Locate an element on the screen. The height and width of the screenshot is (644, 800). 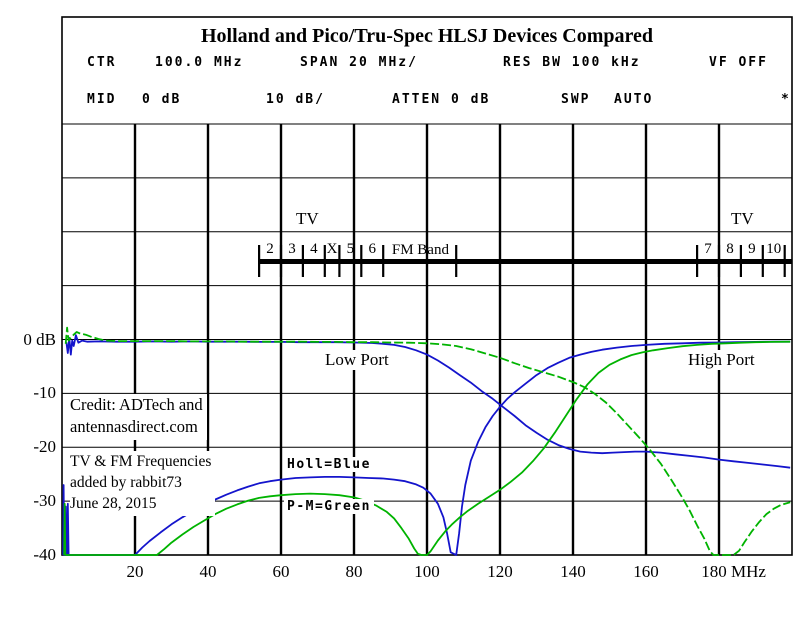
credit-line2: antennasdirect.com is located at coordinates (134, 426).